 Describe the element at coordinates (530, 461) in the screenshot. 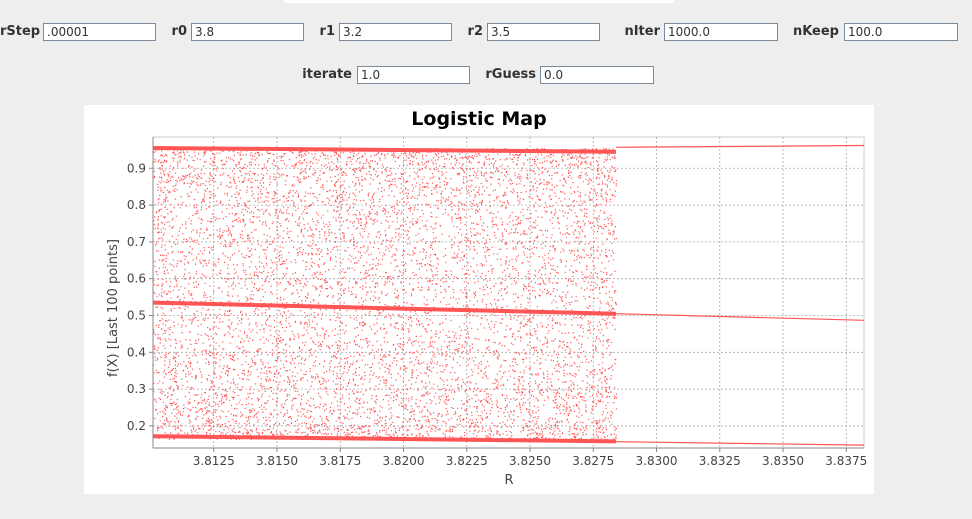

I see `x-tick-label: 3.8250` at that location.